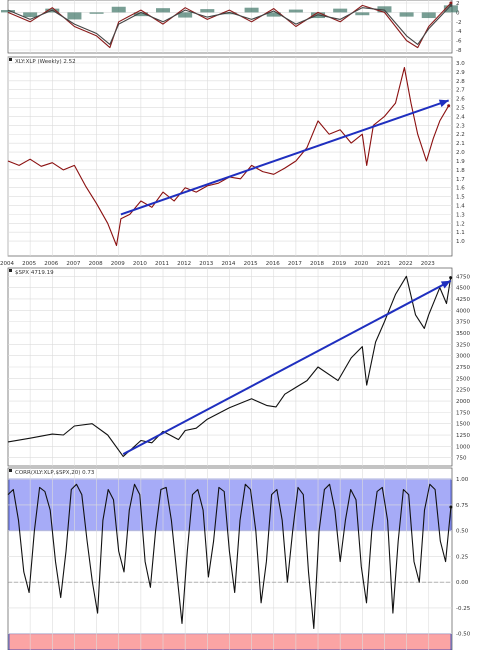 The image size is (480, 650). I want to click on y-tick-label: -2, so click(458, 23).